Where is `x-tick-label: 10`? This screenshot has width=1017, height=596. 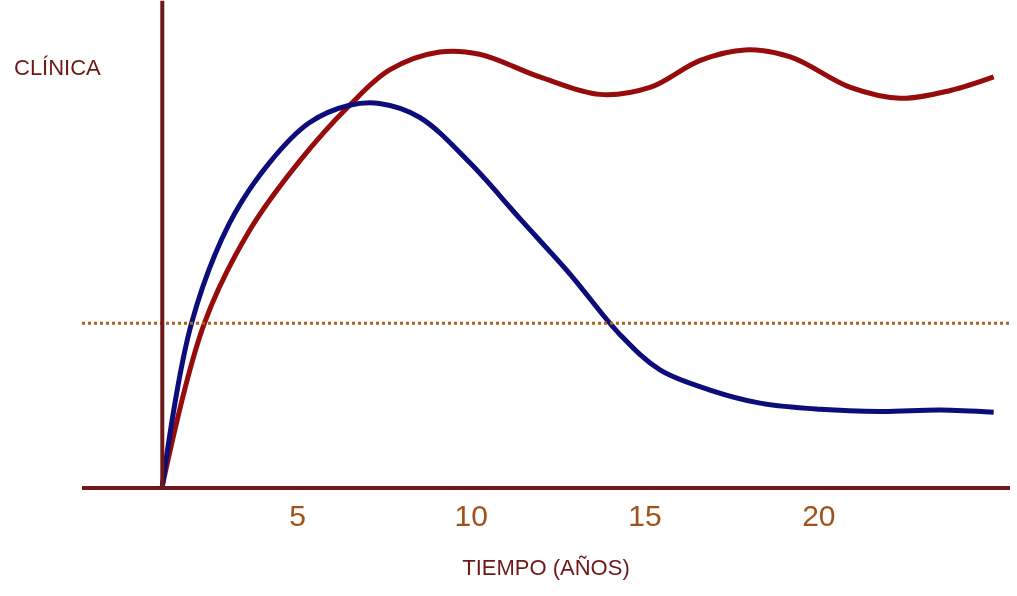
x-tick-label: 10 is located at coordinates (471, 515).